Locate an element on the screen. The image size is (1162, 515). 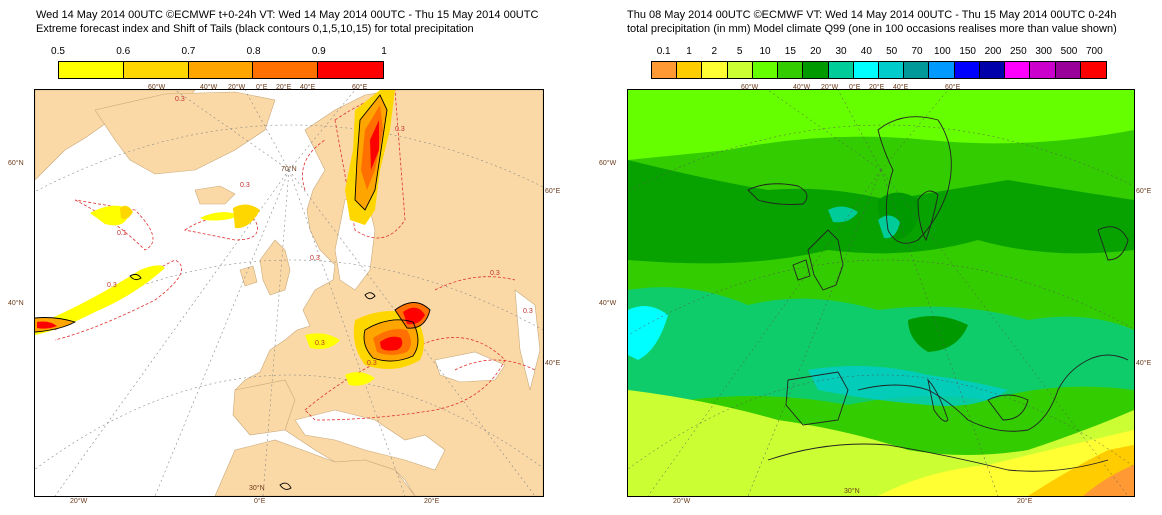
right-inner-label-30n: 30°N is located at coordinates (852, 491).